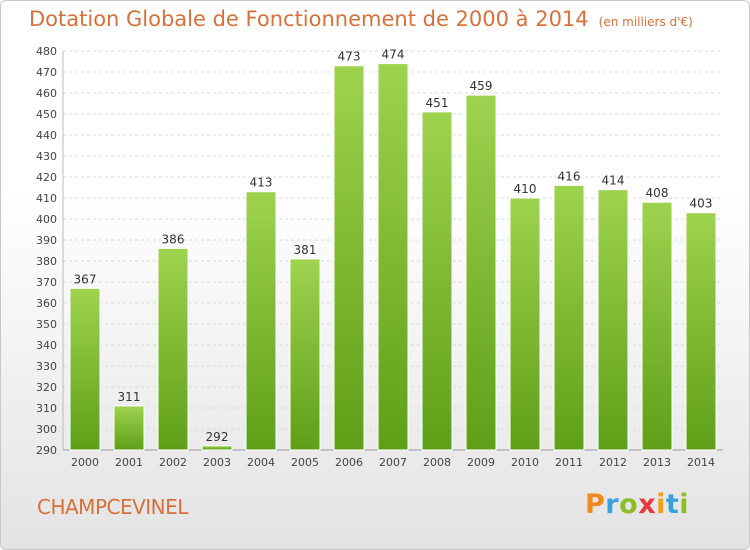 The height and width of the screenshot is (550, 750). I want to click on y-tick-label: 380, so click(46, 261).